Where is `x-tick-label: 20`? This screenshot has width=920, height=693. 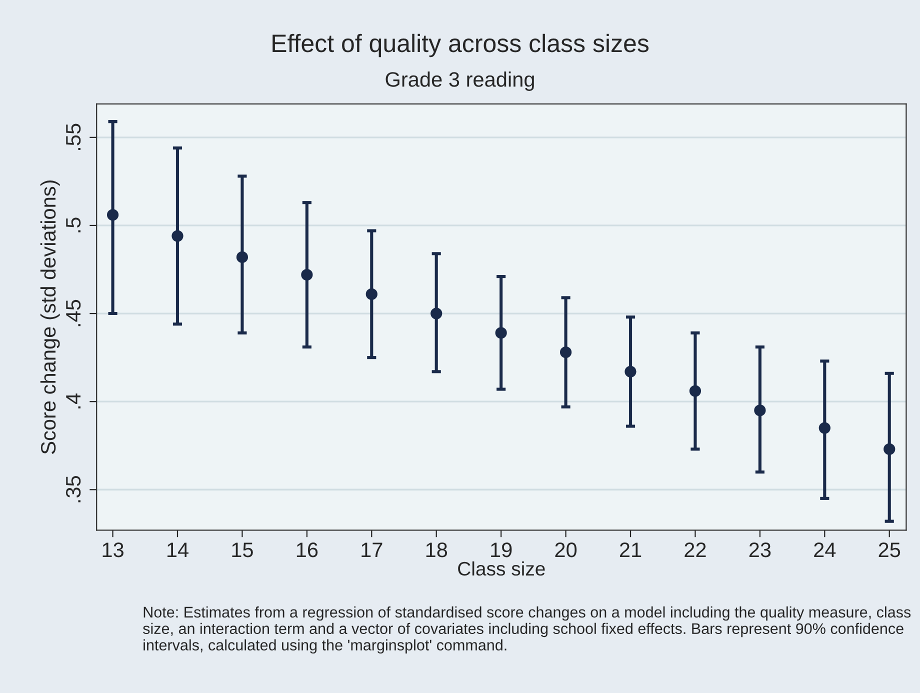
x-tick-label: 20 is located at coordinates (566, 550).